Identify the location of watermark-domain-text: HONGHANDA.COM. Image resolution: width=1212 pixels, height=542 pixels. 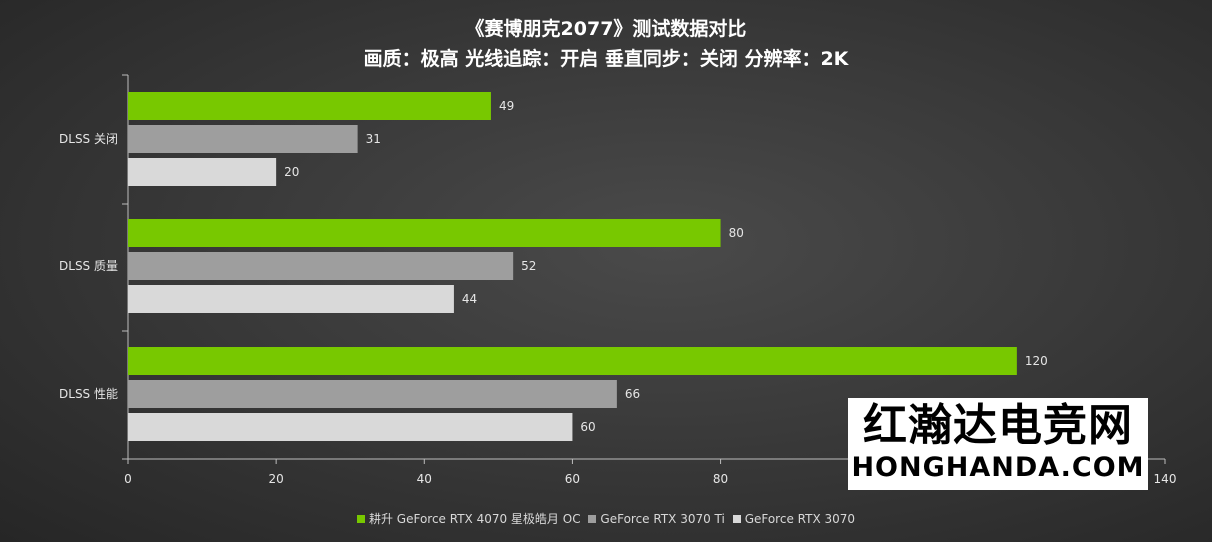
(998, 467).